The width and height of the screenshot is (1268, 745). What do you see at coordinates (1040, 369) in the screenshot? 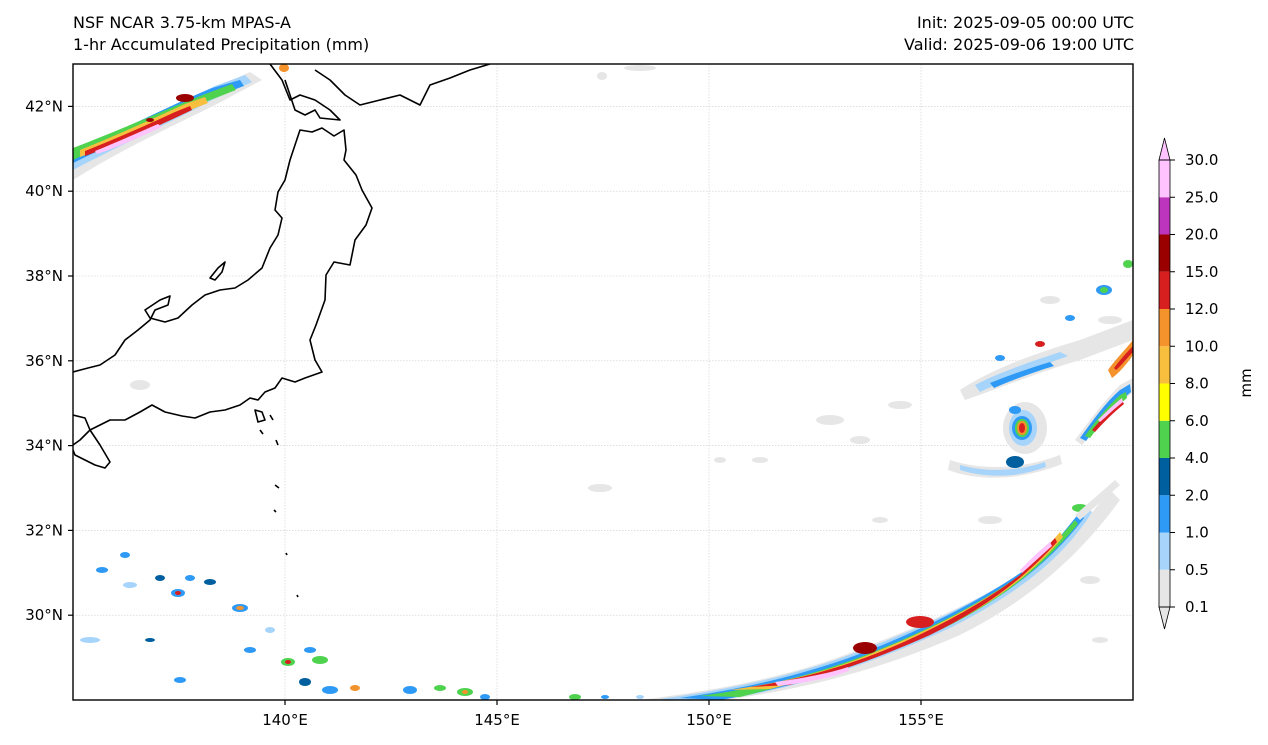
I see `precip-typhoon-spiral` at bounding box center [1040, 369].